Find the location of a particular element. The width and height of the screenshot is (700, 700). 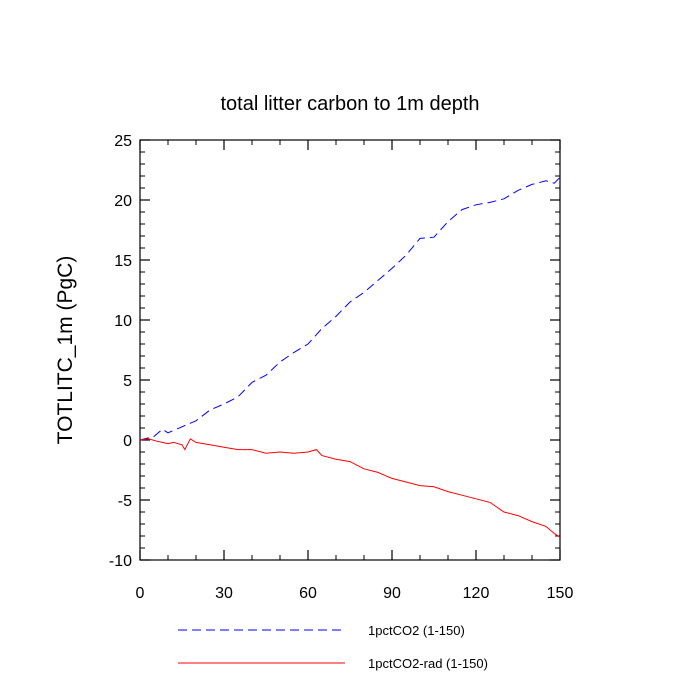

y-tick-label: 5 is located at coordinates (127, 381).